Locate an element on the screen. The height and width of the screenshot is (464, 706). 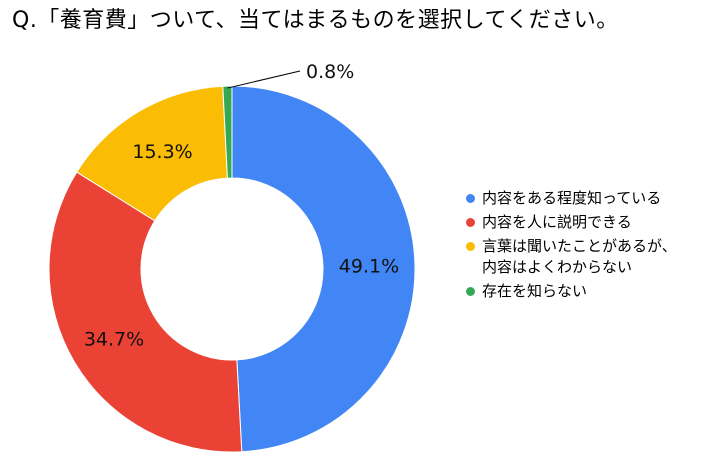
question-title: Q.「養育費」ついて、当てはまるものを選択してください。 is located at coordinates (315, 20).